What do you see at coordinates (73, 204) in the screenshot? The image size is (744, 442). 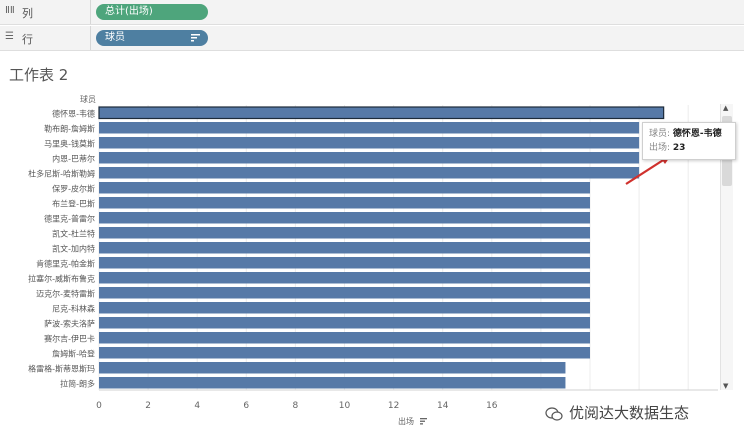 I see `y-tick-label: 布兰登-巴斯` at bounding box center [73, 204].